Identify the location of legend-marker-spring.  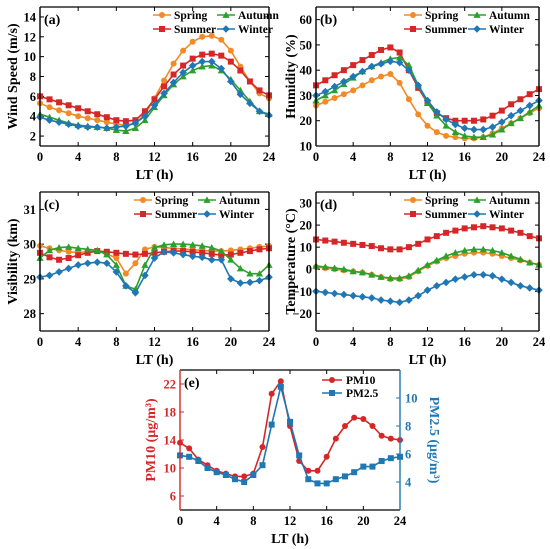
(413, 15).